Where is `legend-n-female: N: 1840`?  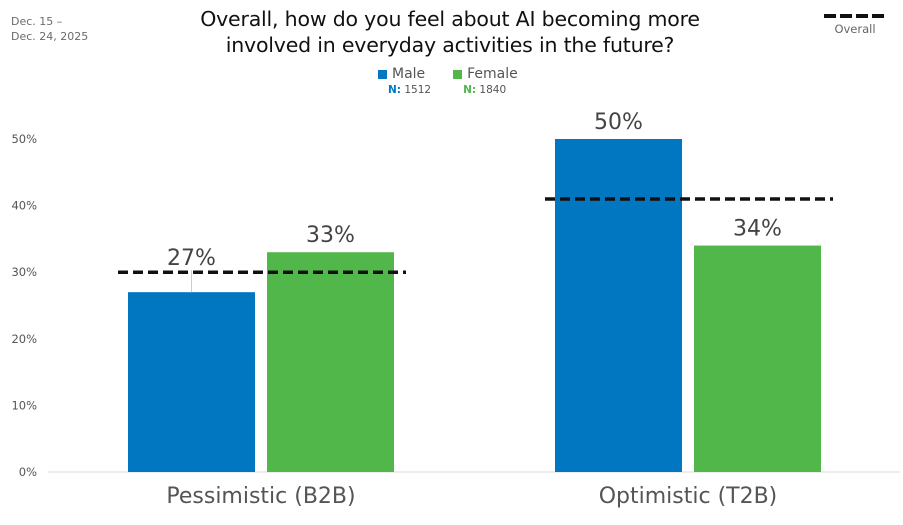
legend-n-female: N: 1840 is located at coordinates (490, 90).